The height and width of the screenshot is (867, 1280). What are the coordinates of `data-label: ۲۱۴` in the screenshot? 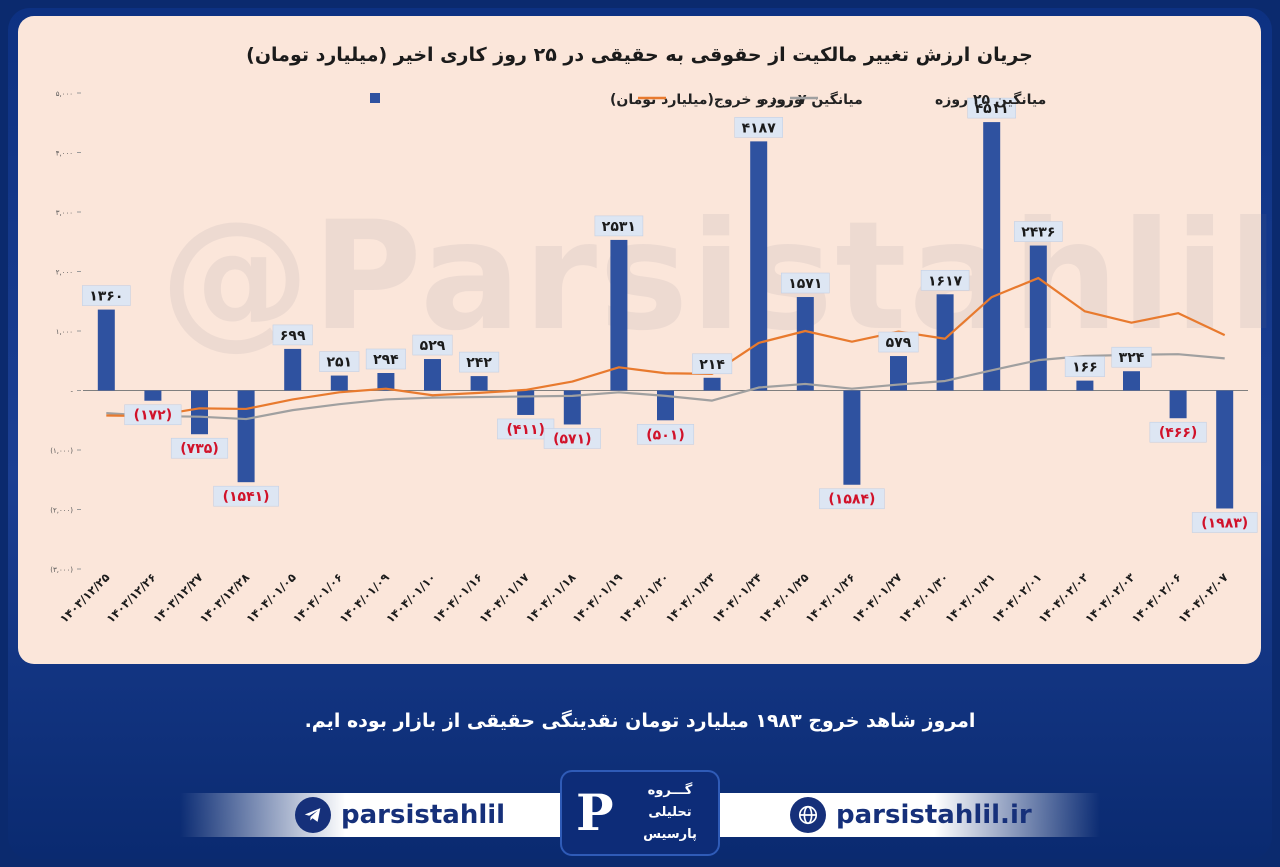 It's located at (712, 364).